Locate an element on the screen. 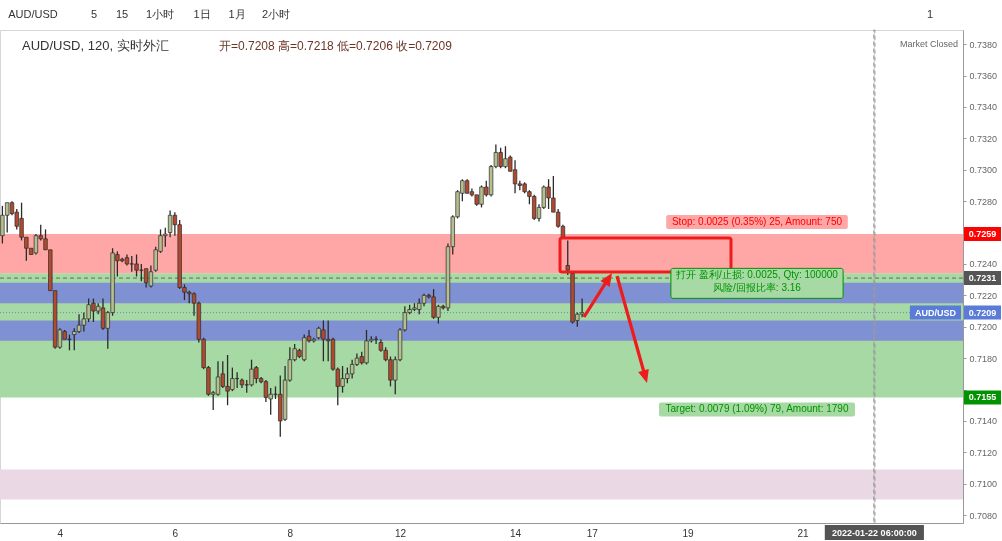  text: 1小时 is located at coordinates (160, 14).